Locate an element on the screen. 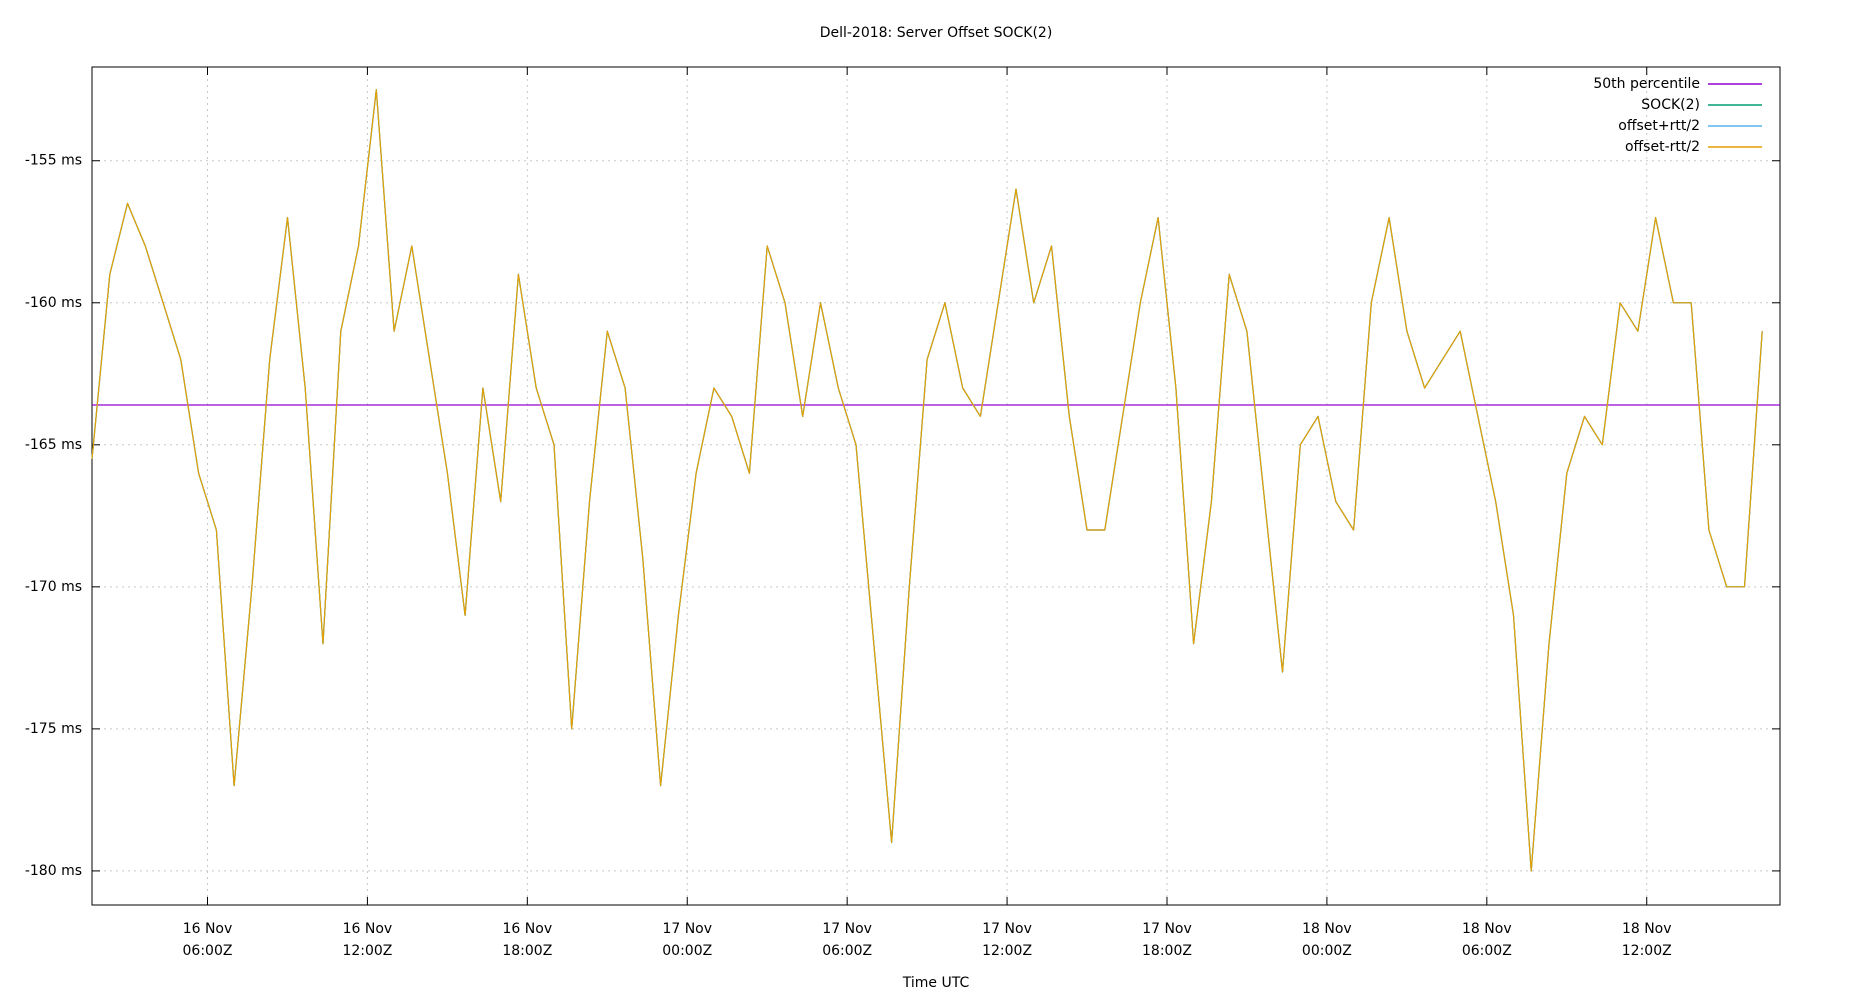 The image size is (1850, 1000). x-tick-label: 18 Nov 00:00Z is located at coordinates (1327, 940).